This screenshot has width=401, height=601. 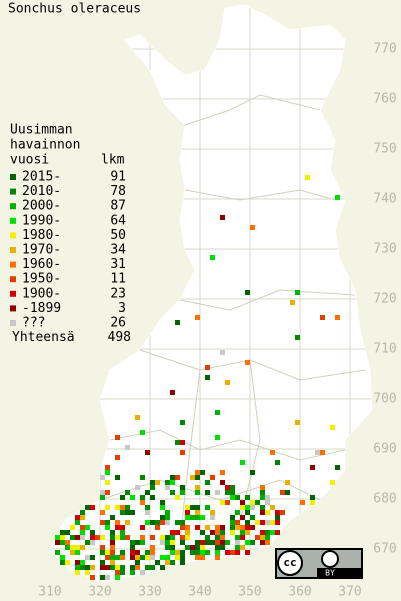 What do you see at coordinates (384, 549) in the screenshot?
I see `y-tick-label: 670` at bounding box center [384, 549].